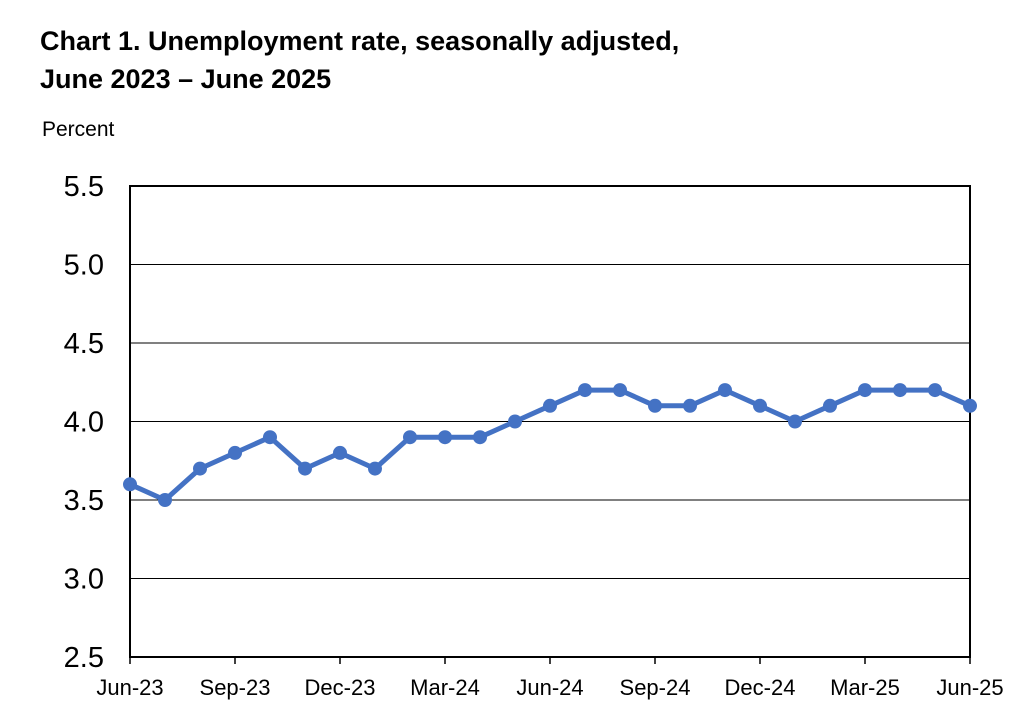 The image size is (1023, 727). What do you see at coordinates (549, 687) in the screenshot?
I see `x-tick-label: Jun-24` at bounding box center [549, 687].